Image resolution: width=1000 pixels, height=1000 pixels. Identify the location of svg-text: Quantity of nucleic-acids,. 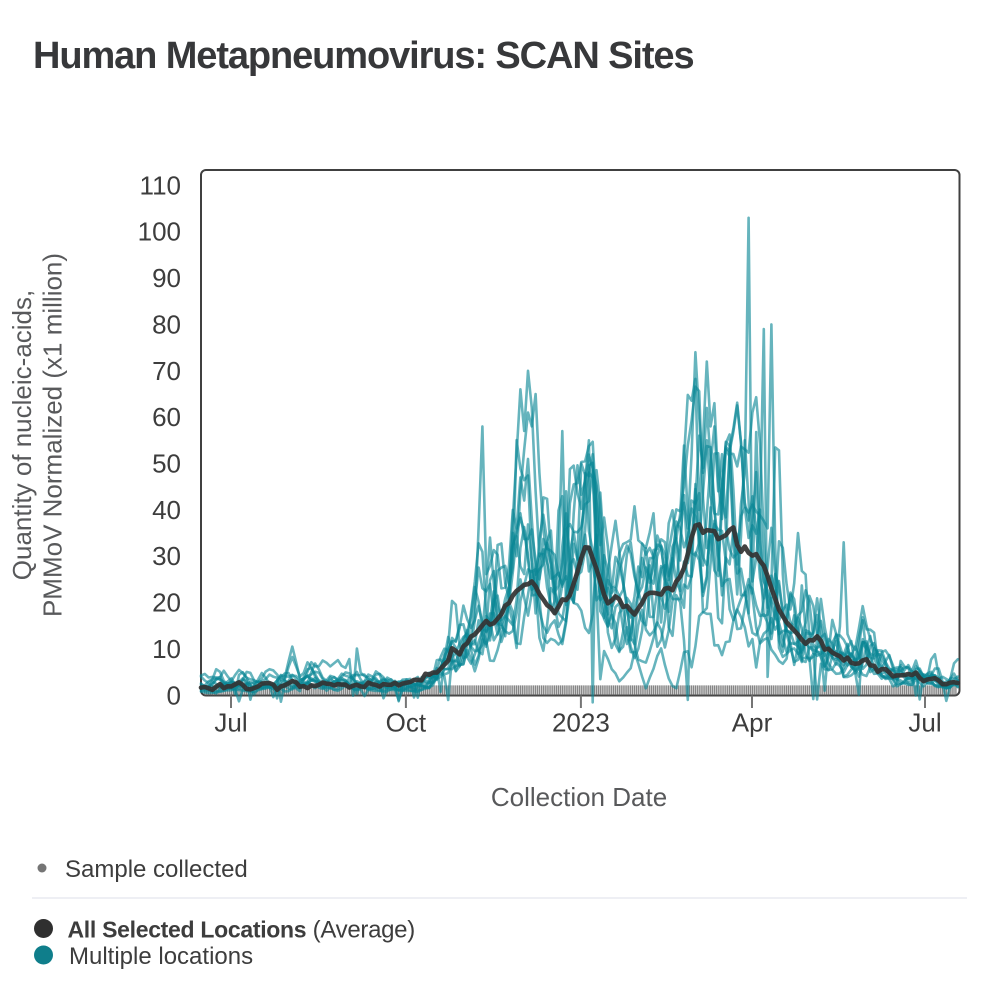
(22, 435).